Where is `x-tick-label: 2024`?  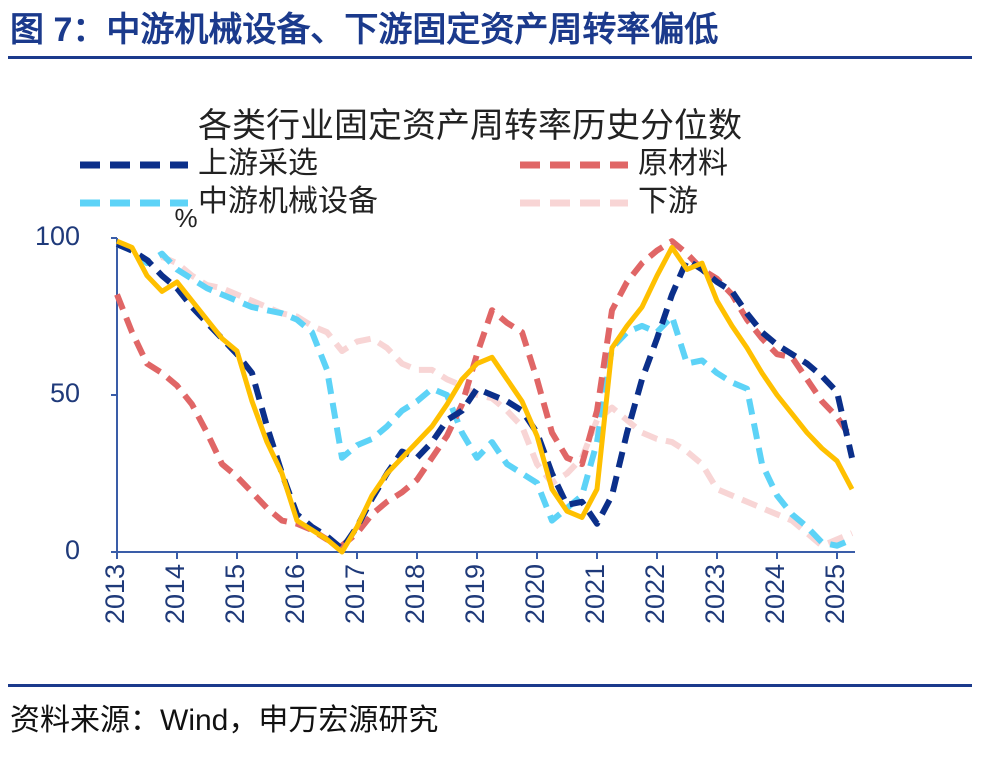
x-tick-label: 2024 is located at coordinates (775, 594).